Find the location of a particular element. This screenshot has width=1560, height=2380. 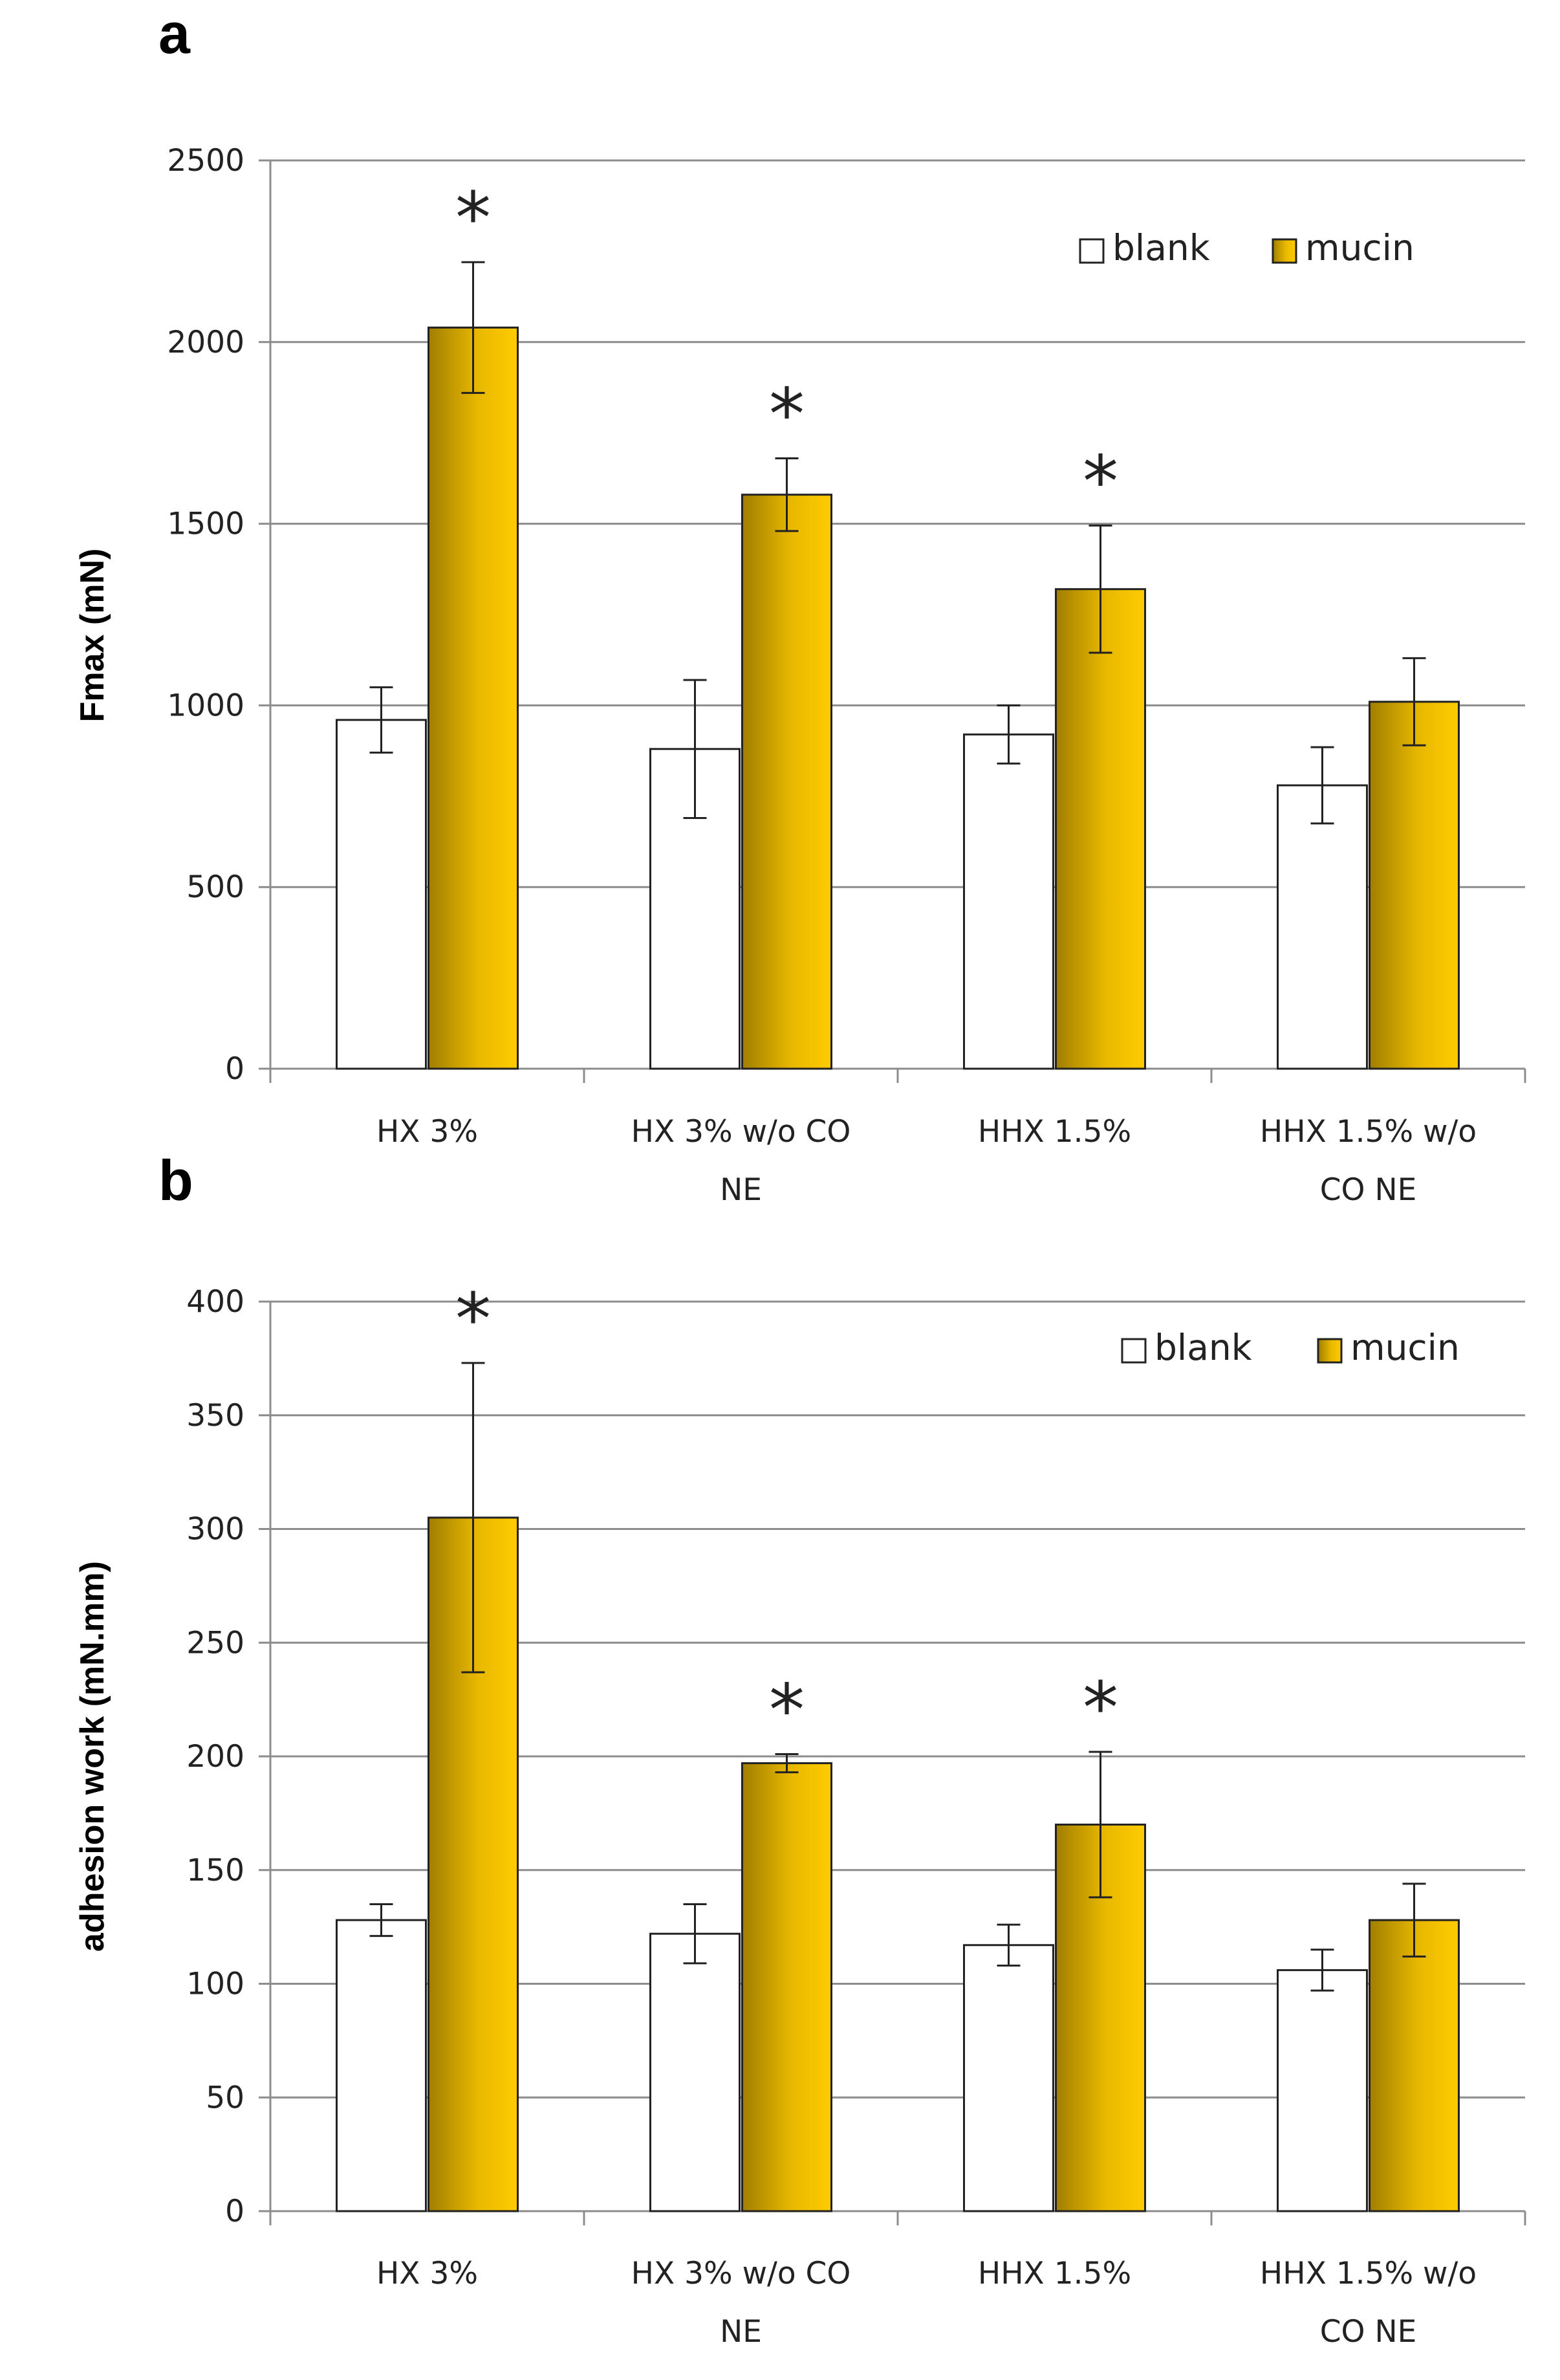

panel-a-letter: a is located at coordinates (175, 33).